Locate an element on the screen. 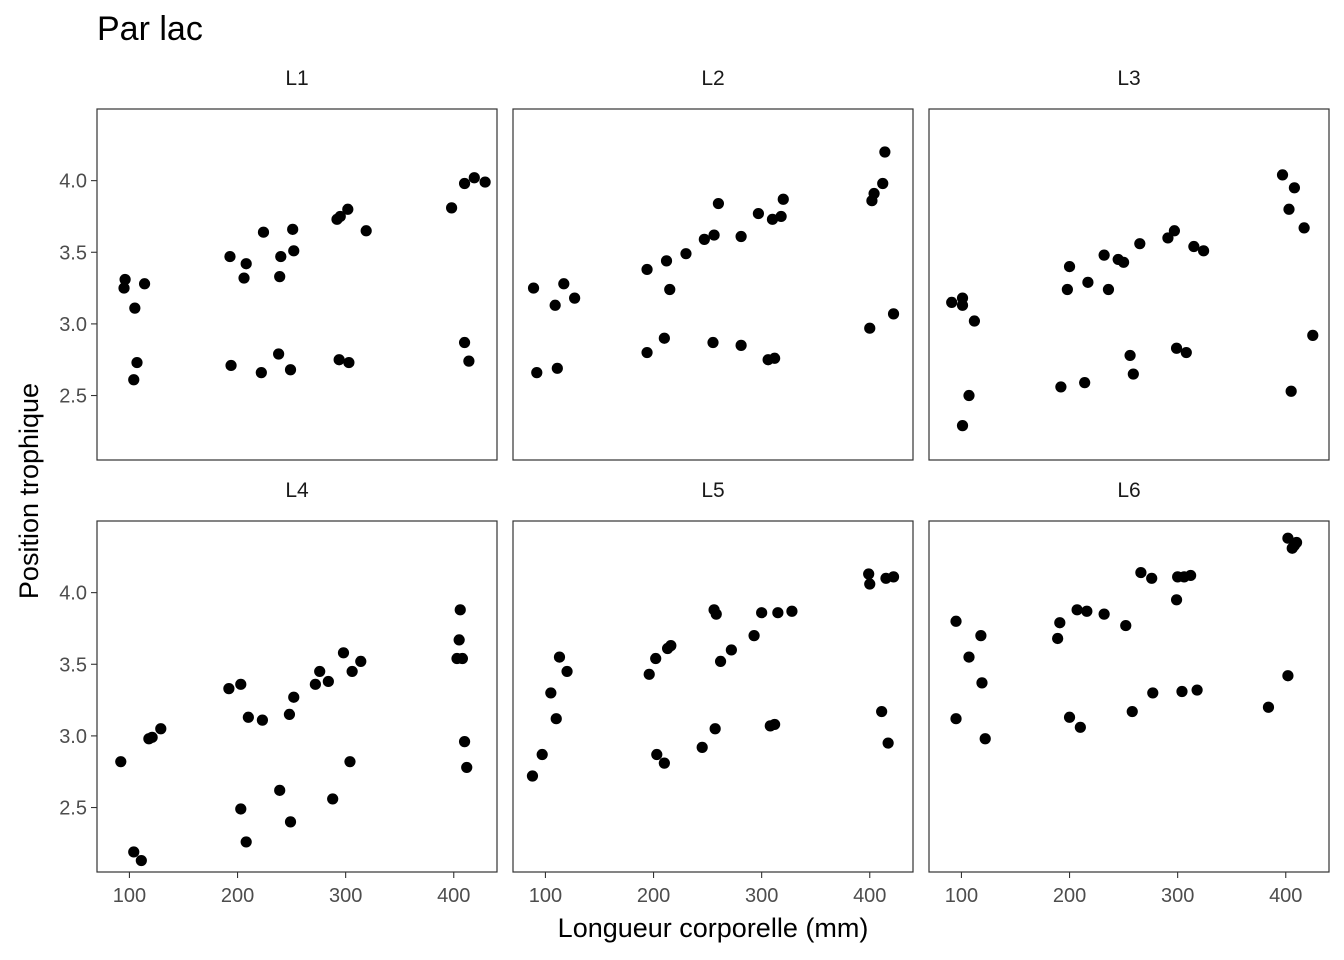 This screenshot has width=1344, height=960. y-axis-title: Position trophique is located at coordinates (29, 491).